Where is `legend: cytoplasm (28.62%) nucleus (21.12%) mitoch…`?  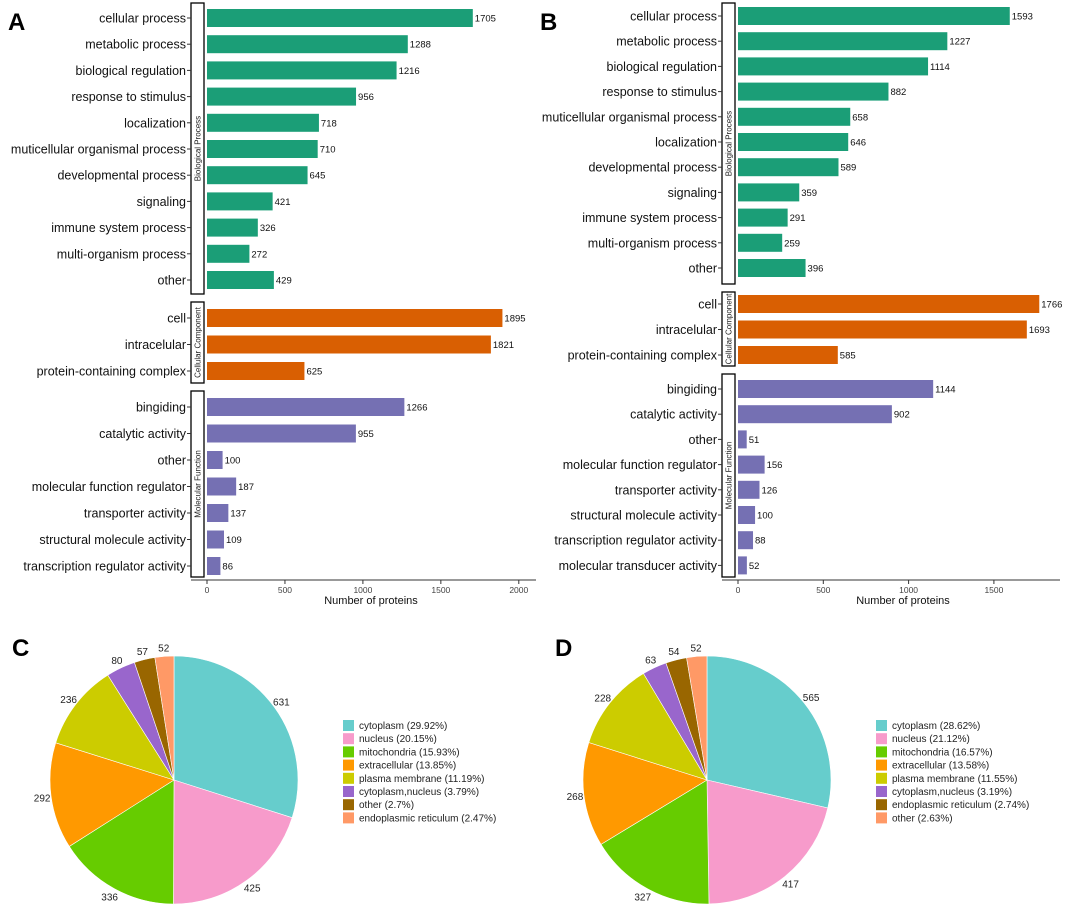
legend: cytoplasm (28.62%) nucleus (21.12%) mitoch… is located at coordinates (952, 772).